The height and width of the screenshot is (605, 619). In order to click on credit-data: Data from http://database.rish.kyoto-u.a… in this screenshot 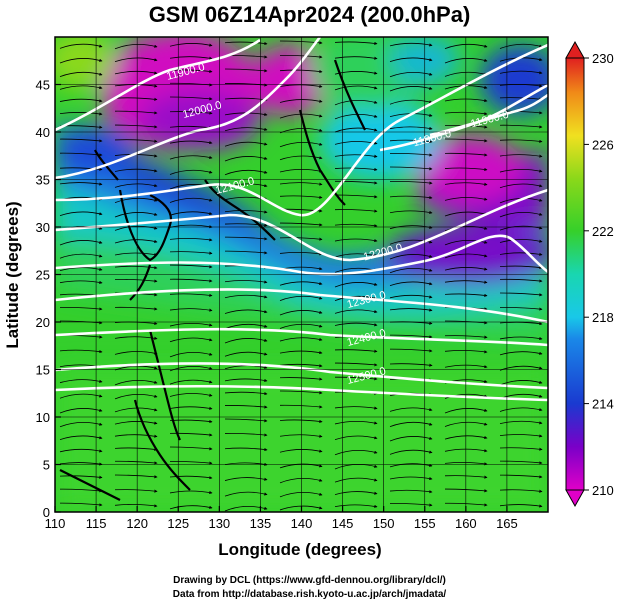, I will do `click(309, 594)`.